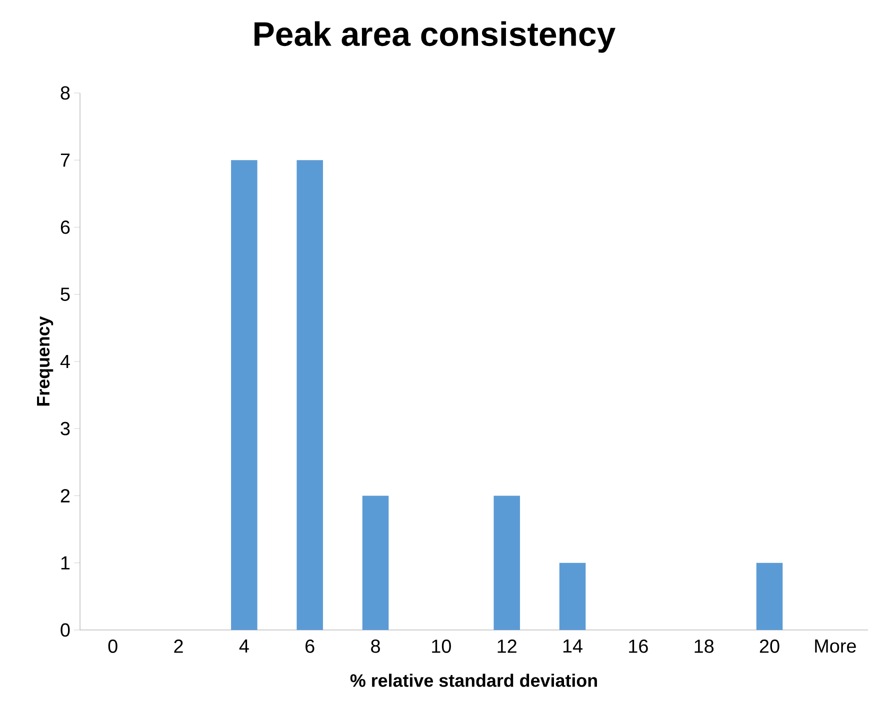 The image size is (869, 717). I want to click on x-axis-title: % relative standard deviation, so click(473, 680).